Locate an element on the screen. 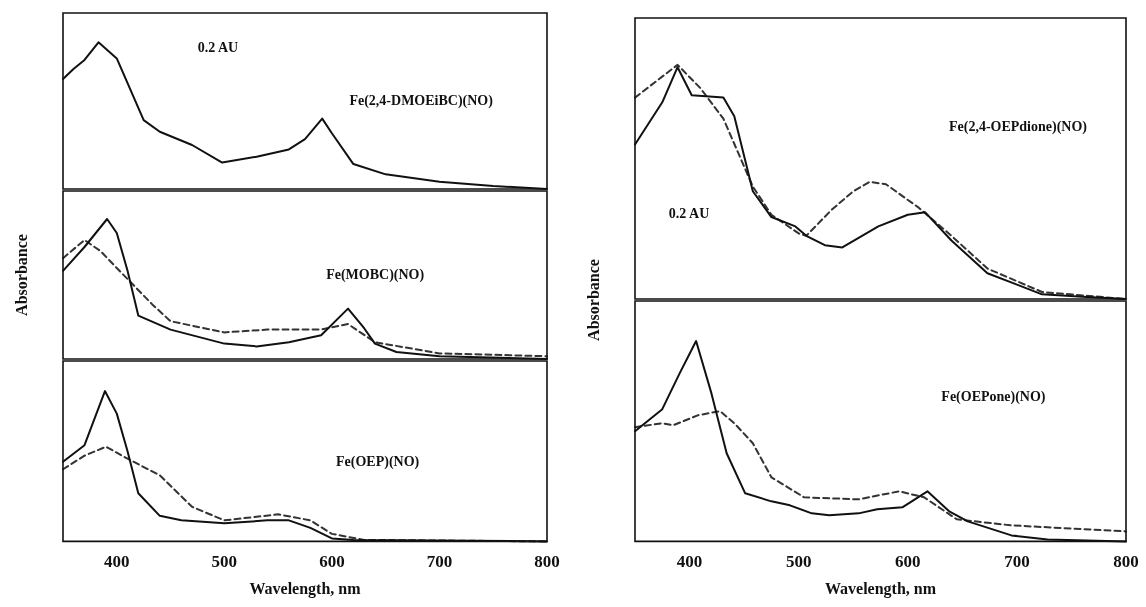 The height and width of the screenshot is (607, 1146). annotation: Fe(MOBC)(NO) is located at coordinates (375, 274).